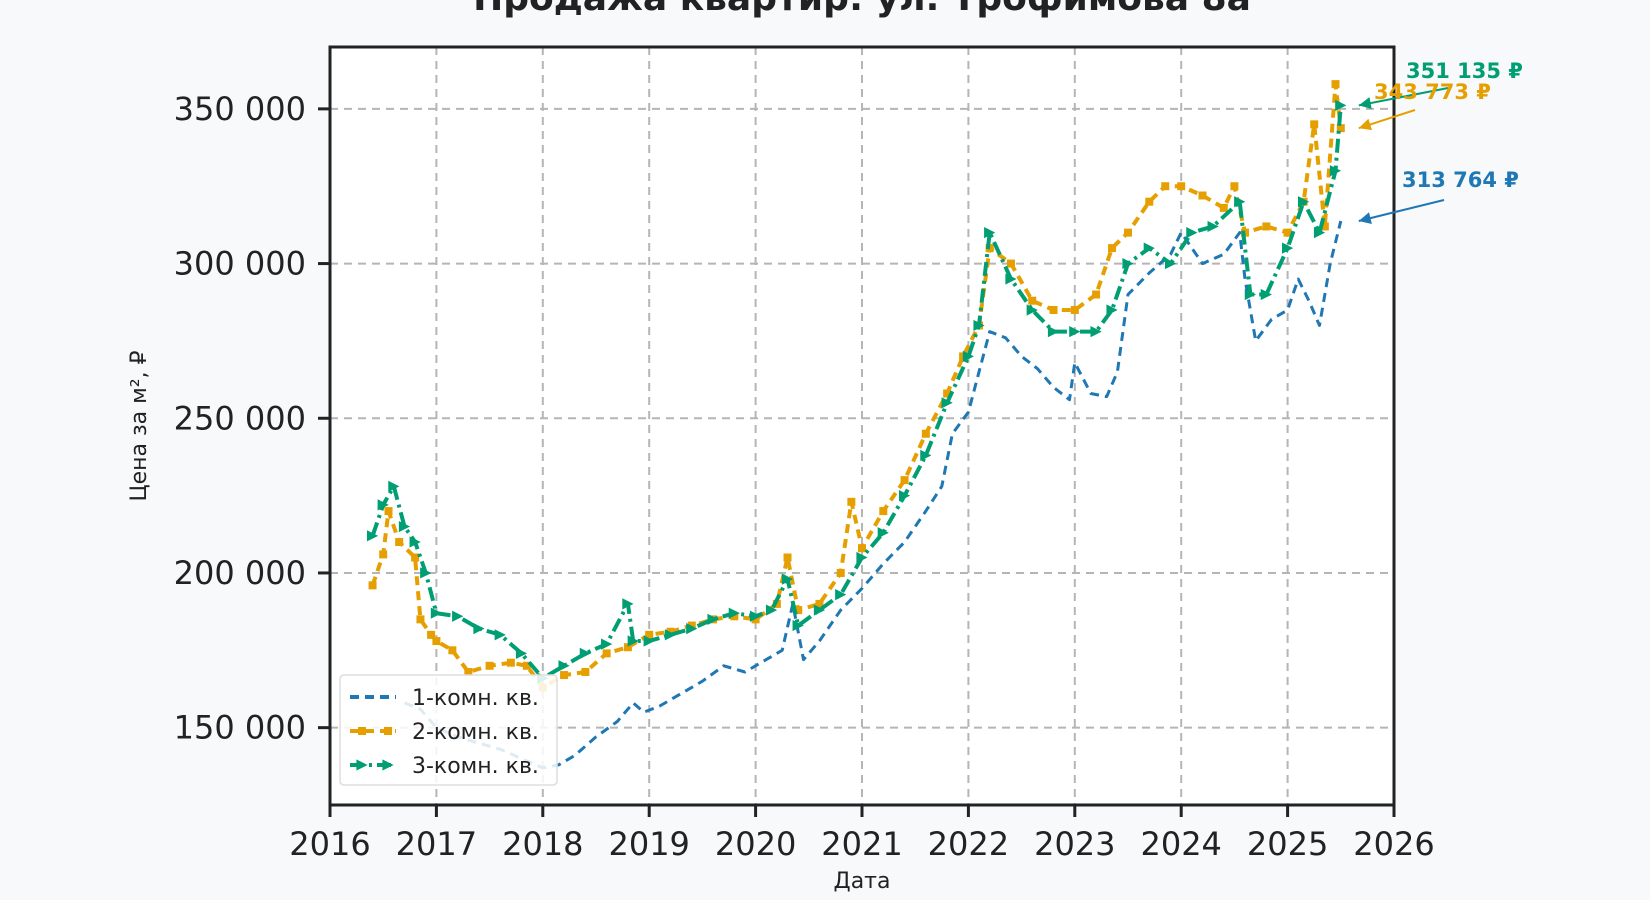  I want to click on x-tick-label: 2017, so click(436, 844).